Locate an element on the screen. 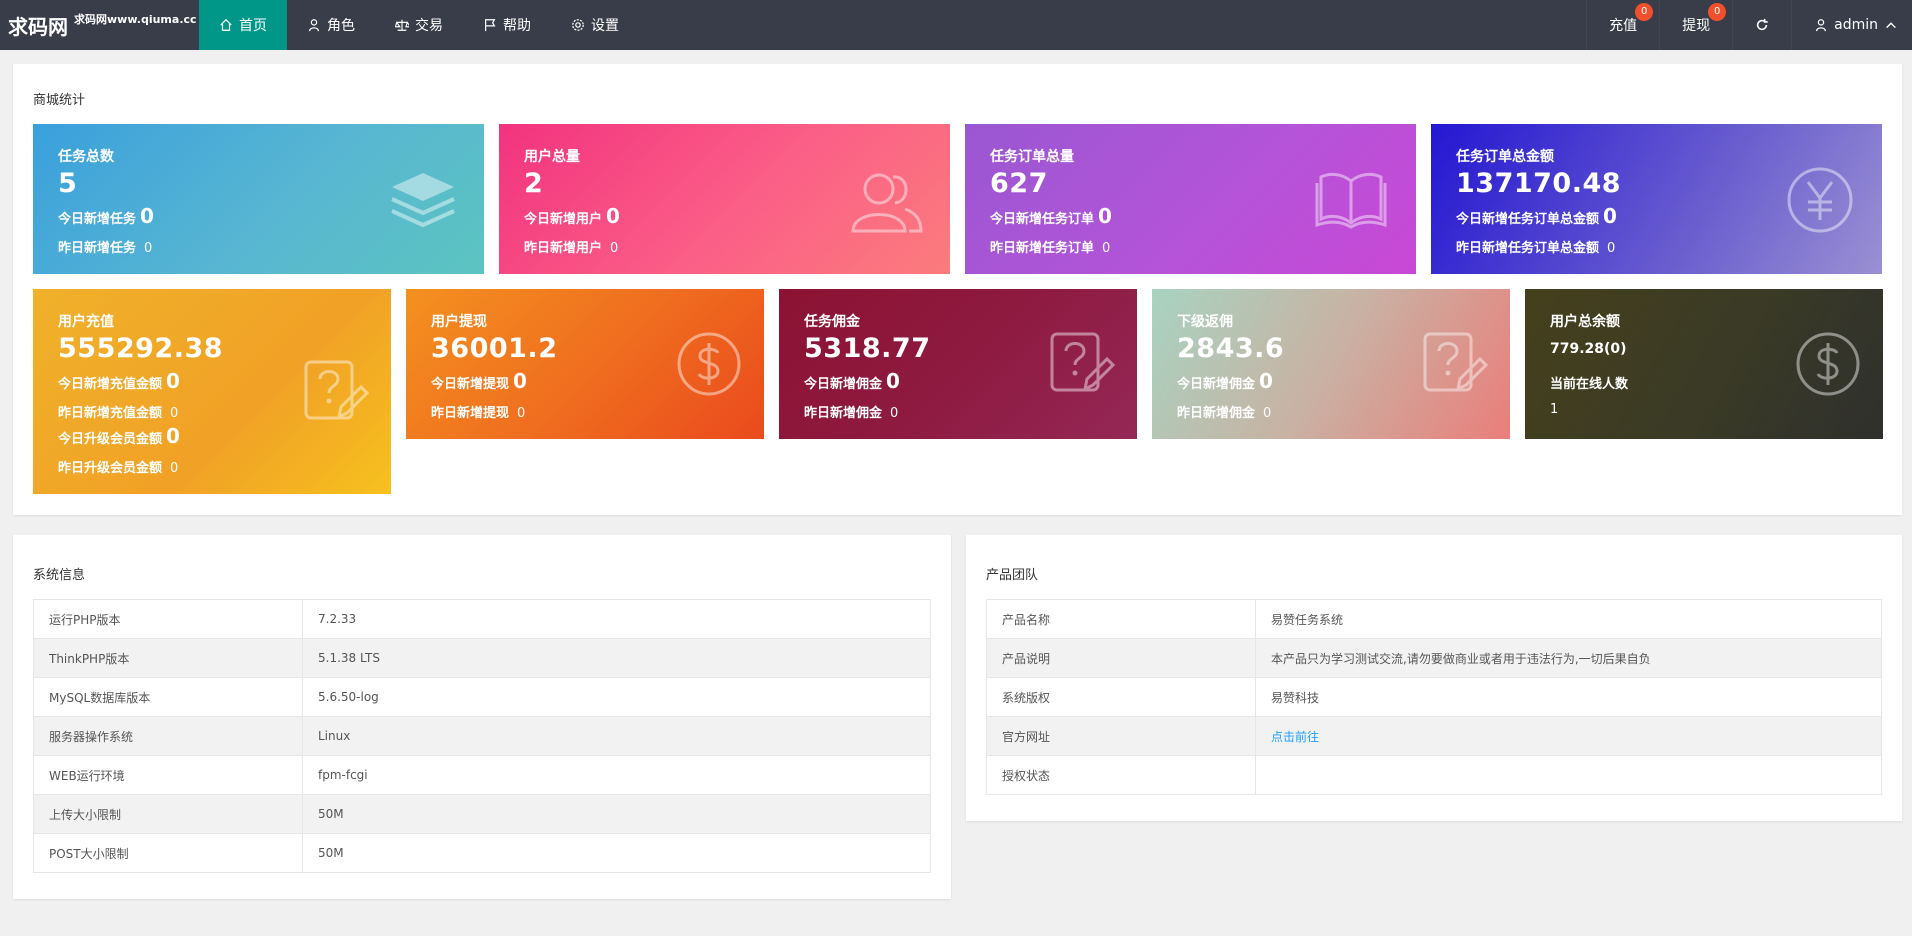  nav-trade: 交易 is located at coordinates (419, 25).